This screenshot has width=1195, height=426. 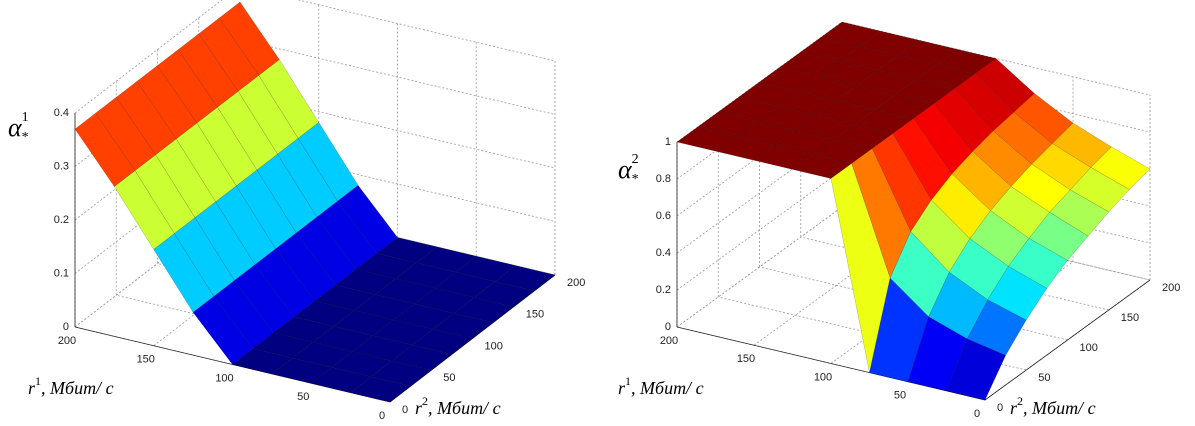 I want to click on x-axis, so click(x=831, y=363).